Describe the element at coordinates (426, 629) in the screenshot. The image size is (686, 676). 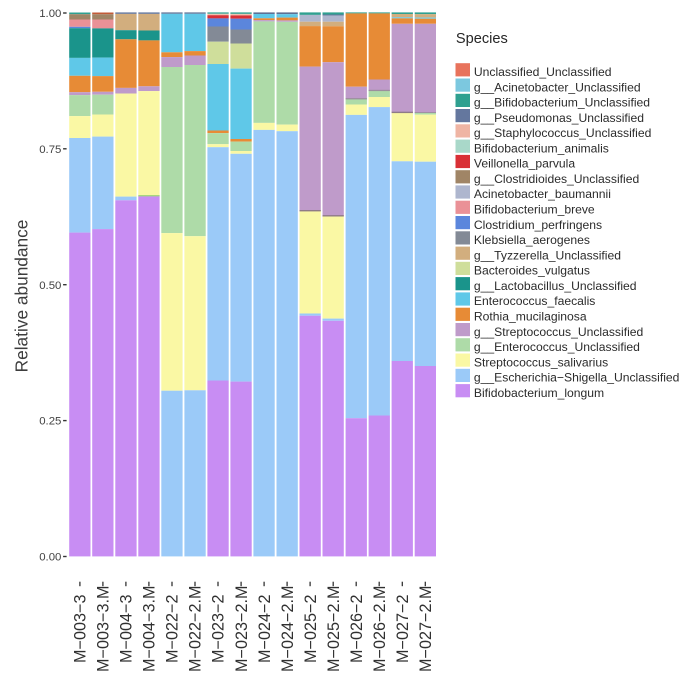
I see `svg-text: M−027−2.M` at that location.